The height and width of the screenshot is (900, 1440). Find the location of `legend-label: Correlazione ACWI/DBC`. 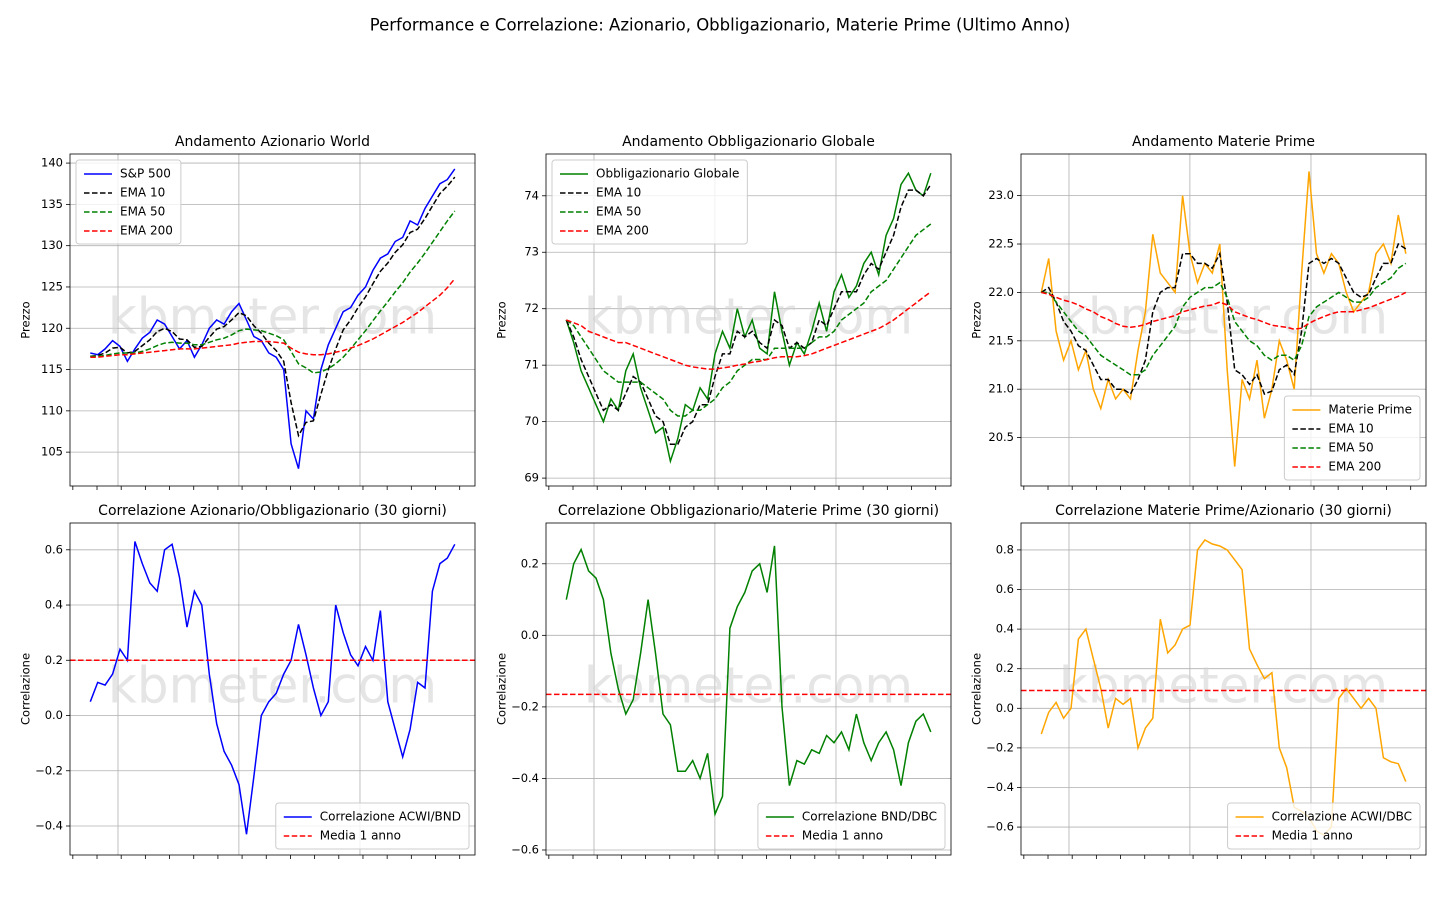

legend-label: Correlazione ACWI/DBC is located at coordinates (1342, 817).